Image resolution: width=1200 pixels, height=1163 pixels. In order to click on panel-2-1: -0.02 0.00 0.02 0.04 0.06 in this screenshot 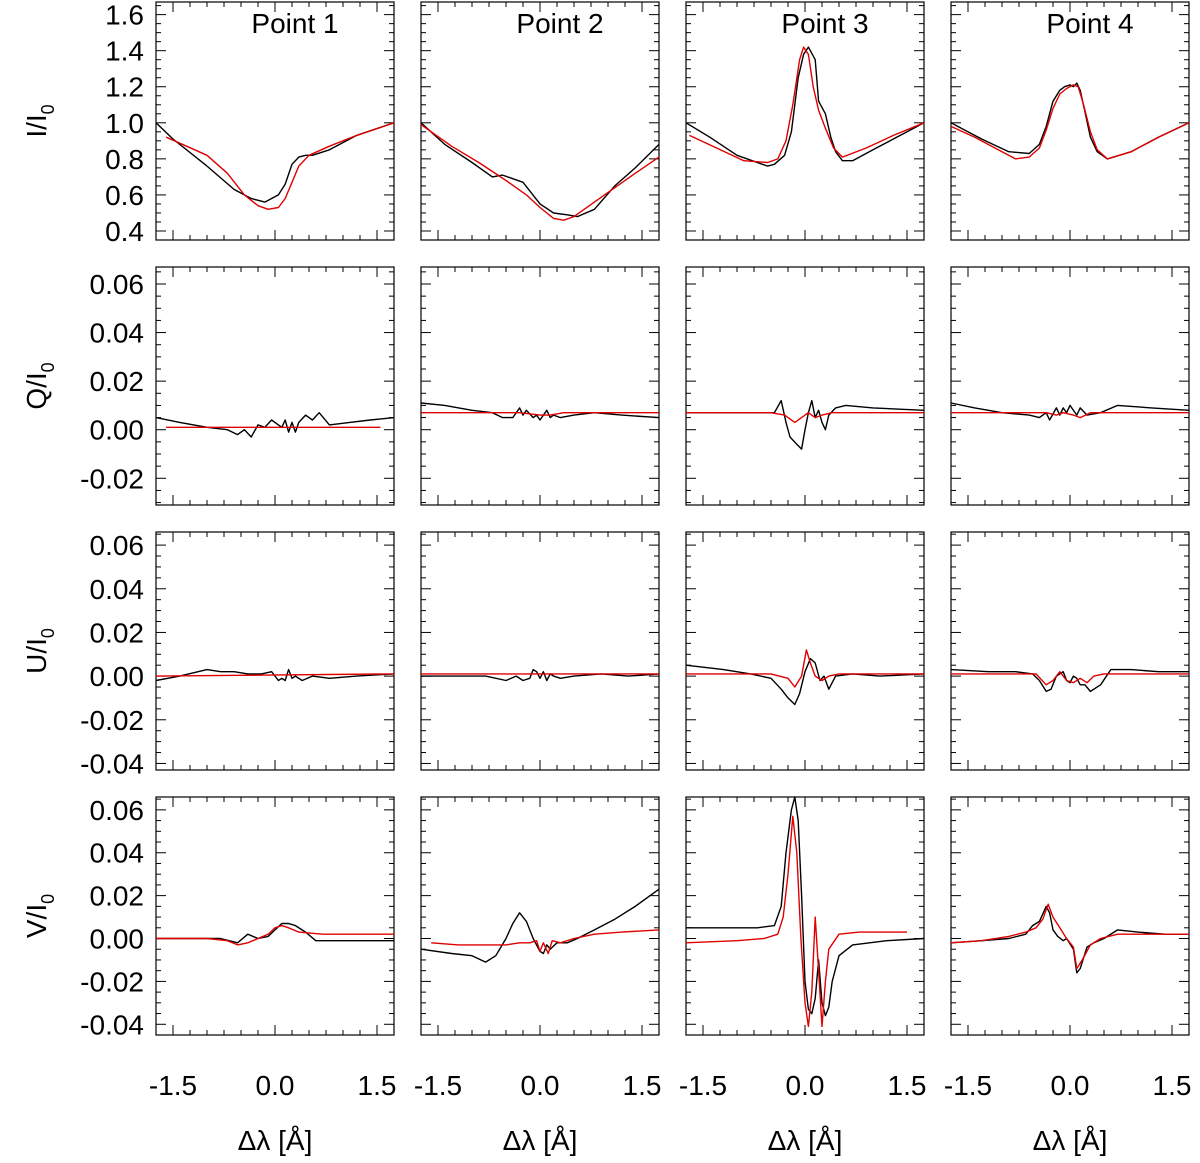, I will do `click(237, 386)`.